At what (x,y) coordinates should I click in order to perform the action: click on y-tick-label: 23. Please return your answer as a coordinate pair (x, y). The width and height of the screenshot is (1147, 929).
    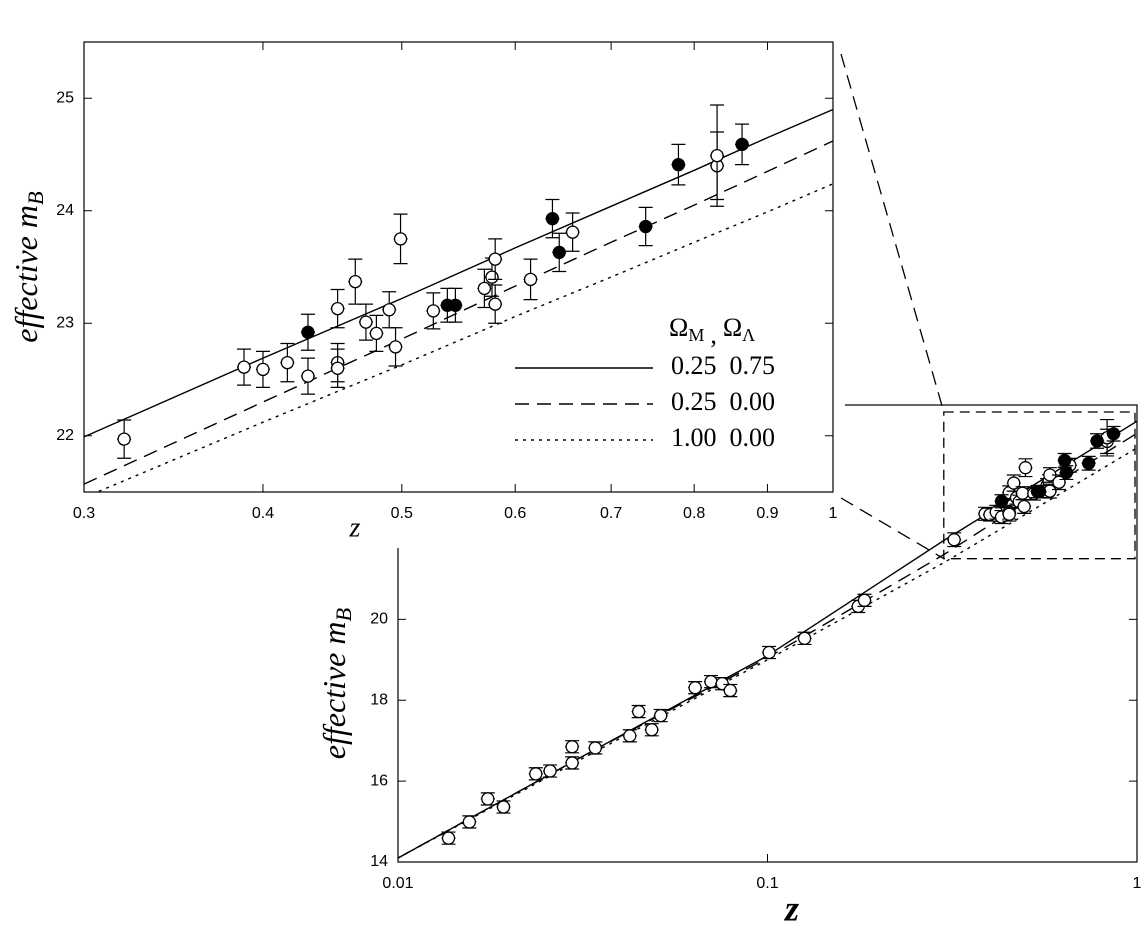
    Looking at the image, I should click on (65, 322).